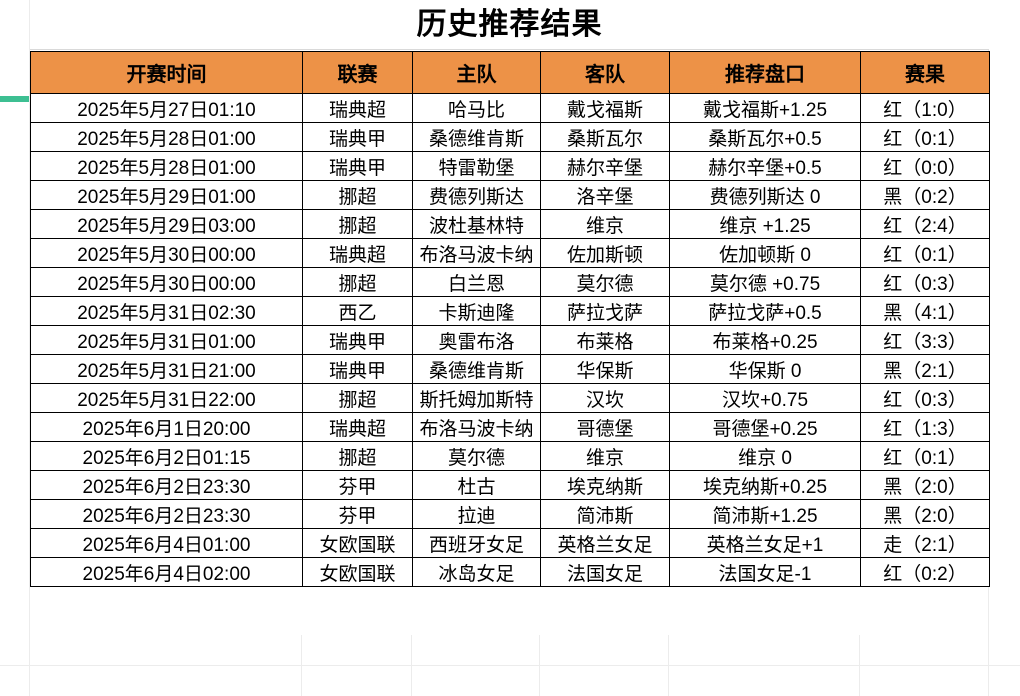 Image resolution: width=1020 pixels, height=696 pixels. Describe the element at coordinates (765, 253) in the screenshot. I see `cell-recommended-handicap: 佐加顿斯 0` at that location.